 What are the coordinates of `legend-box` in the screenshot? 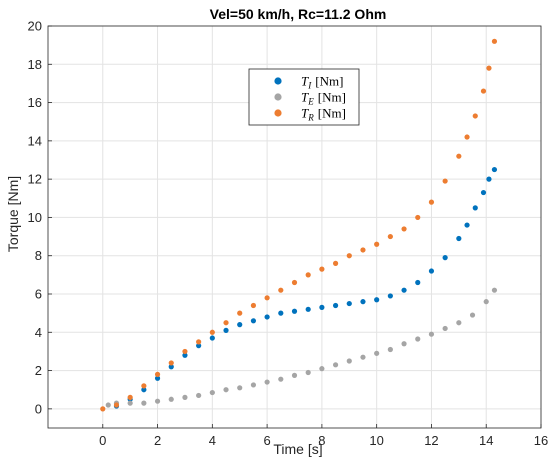 It's located at (304, 97).